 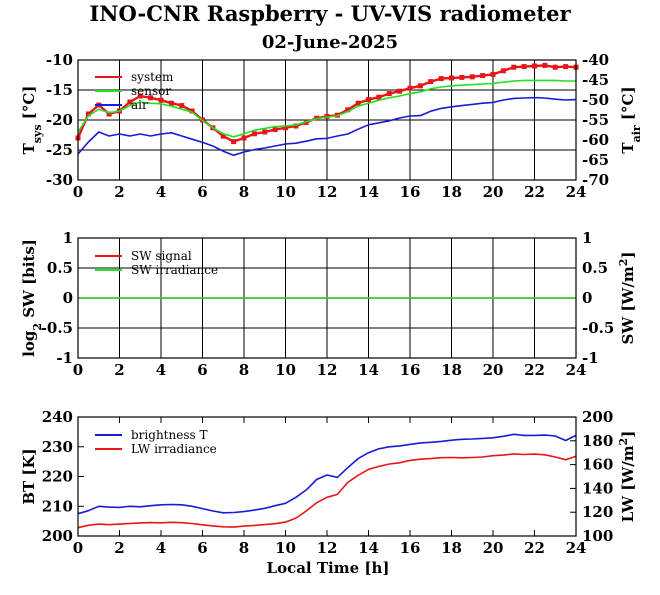 I want to click on legend-label: system, so click(x=152, y=77).